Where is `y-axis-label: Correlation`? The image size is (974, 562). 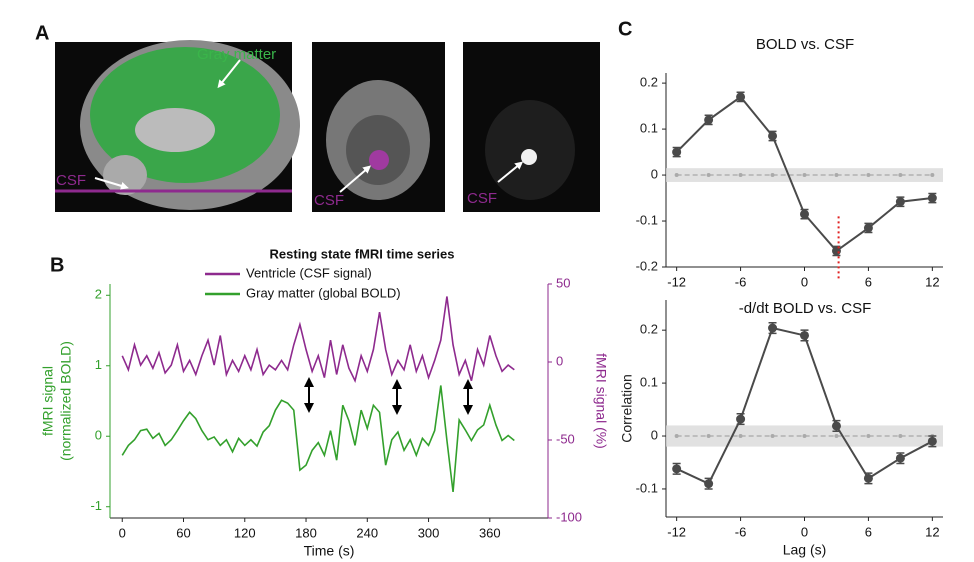
y-axis-label: Correlation is located at coordinates (627, 408).